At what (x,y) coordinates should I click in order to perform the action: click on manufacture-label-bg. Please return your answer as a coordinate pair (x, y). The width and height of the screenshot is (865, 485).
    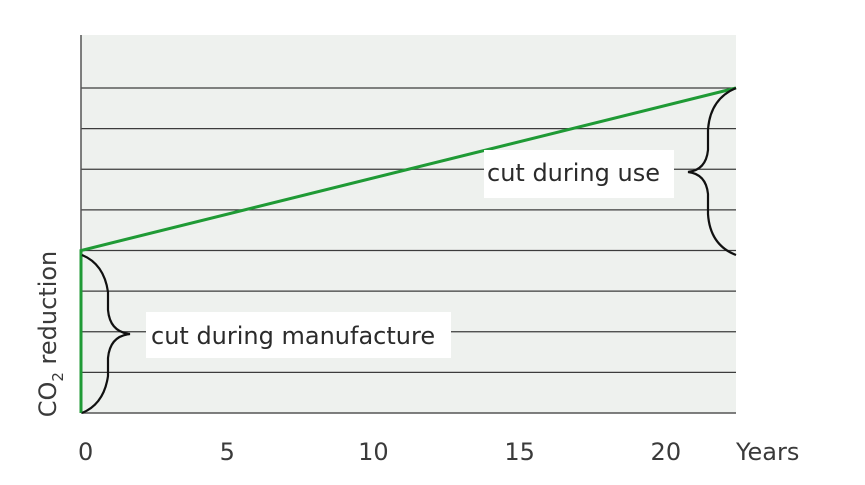
    Looking at the image, I should click on (298, 335).